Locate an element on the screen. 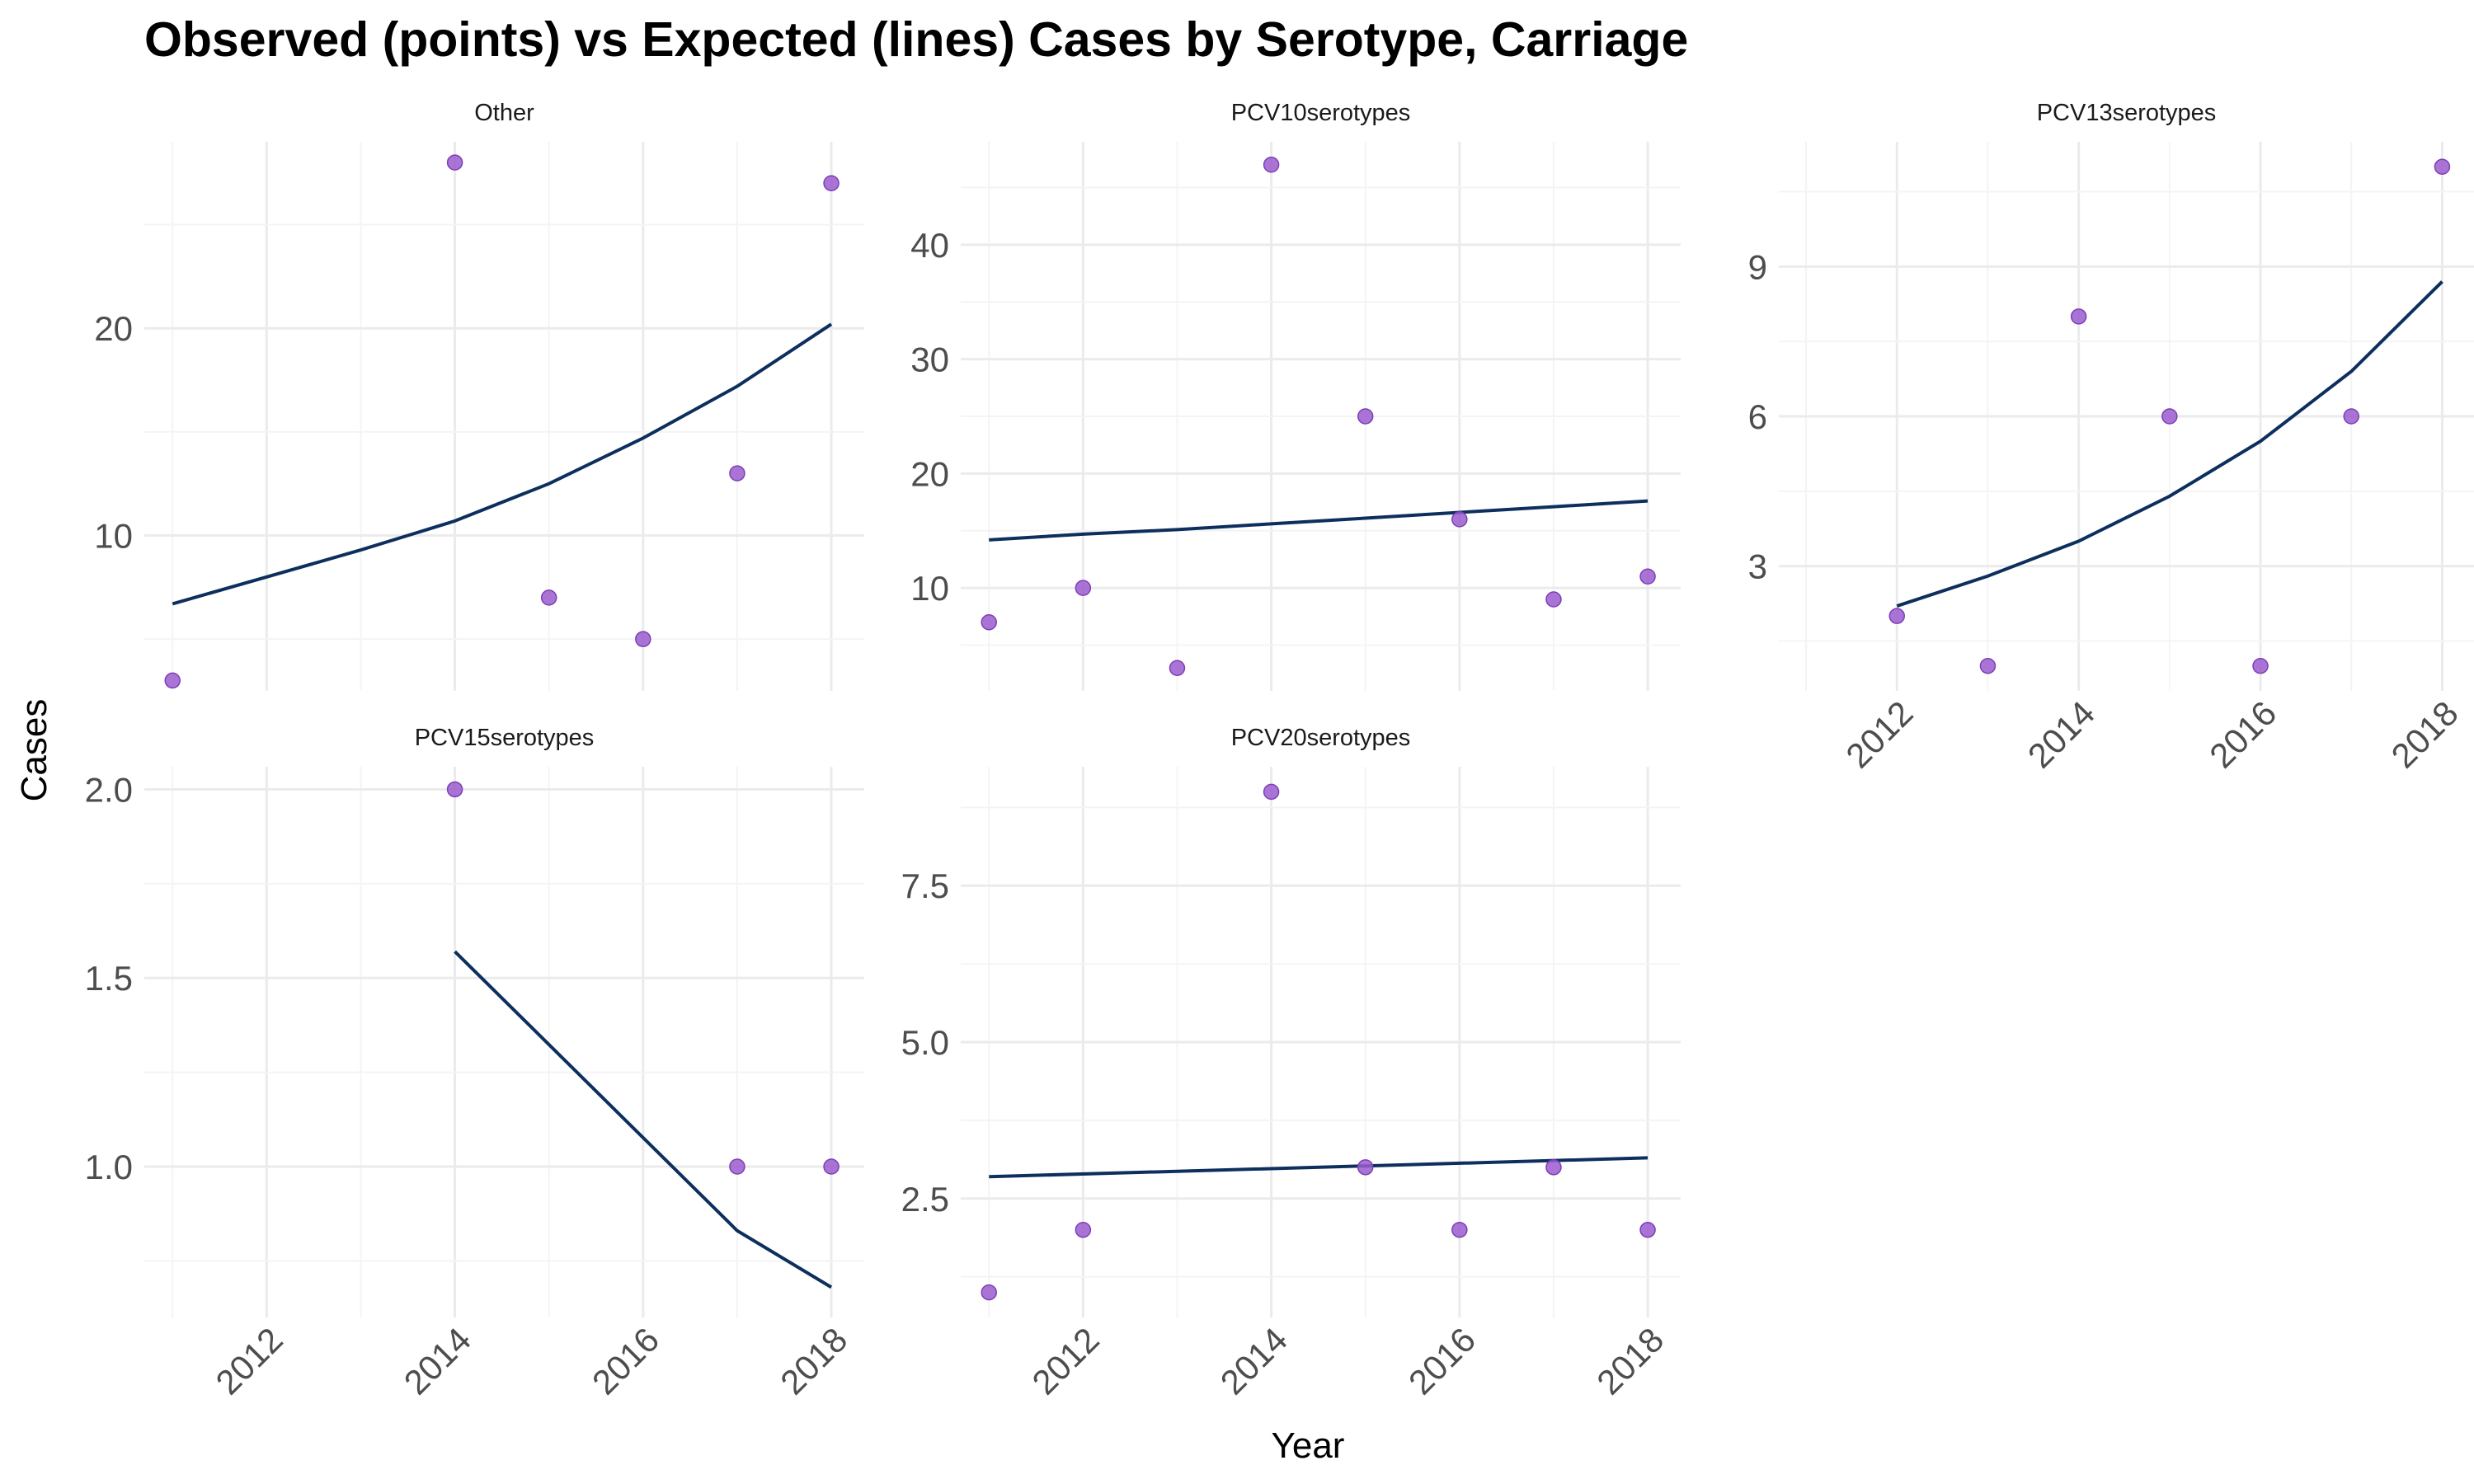 This screenshot has width=2474, height=1484. y-tick-label: 7.5 is located at coordinates (925, 886).